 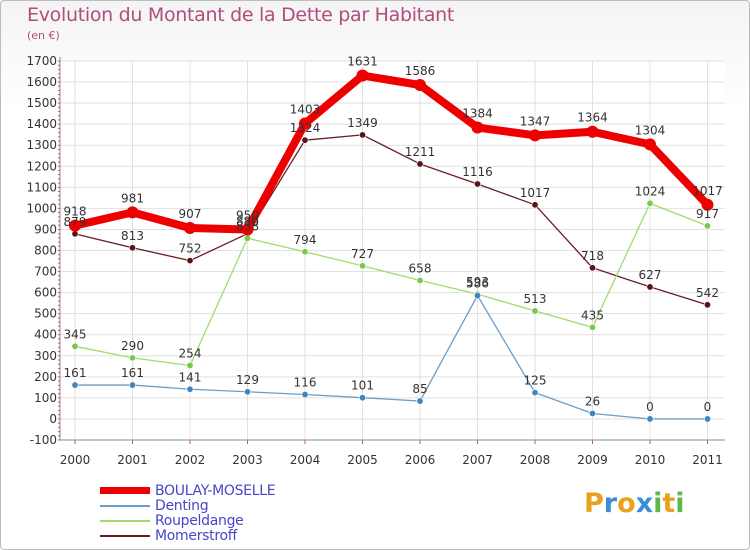 I want to click on x-tick-label: 2004, so click(x=305, y=460).